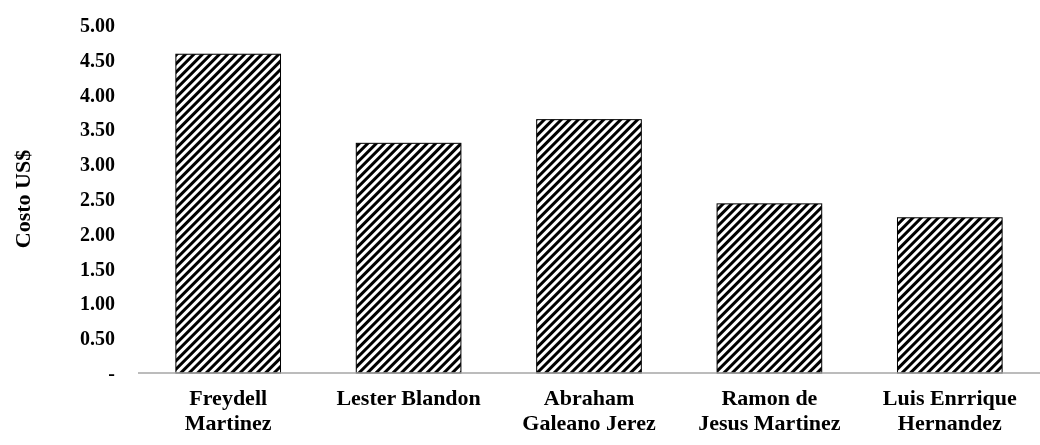 This screenshot has width=1040, height=445. I want to click on y-tick-label: 2.00, so click(97, 233).